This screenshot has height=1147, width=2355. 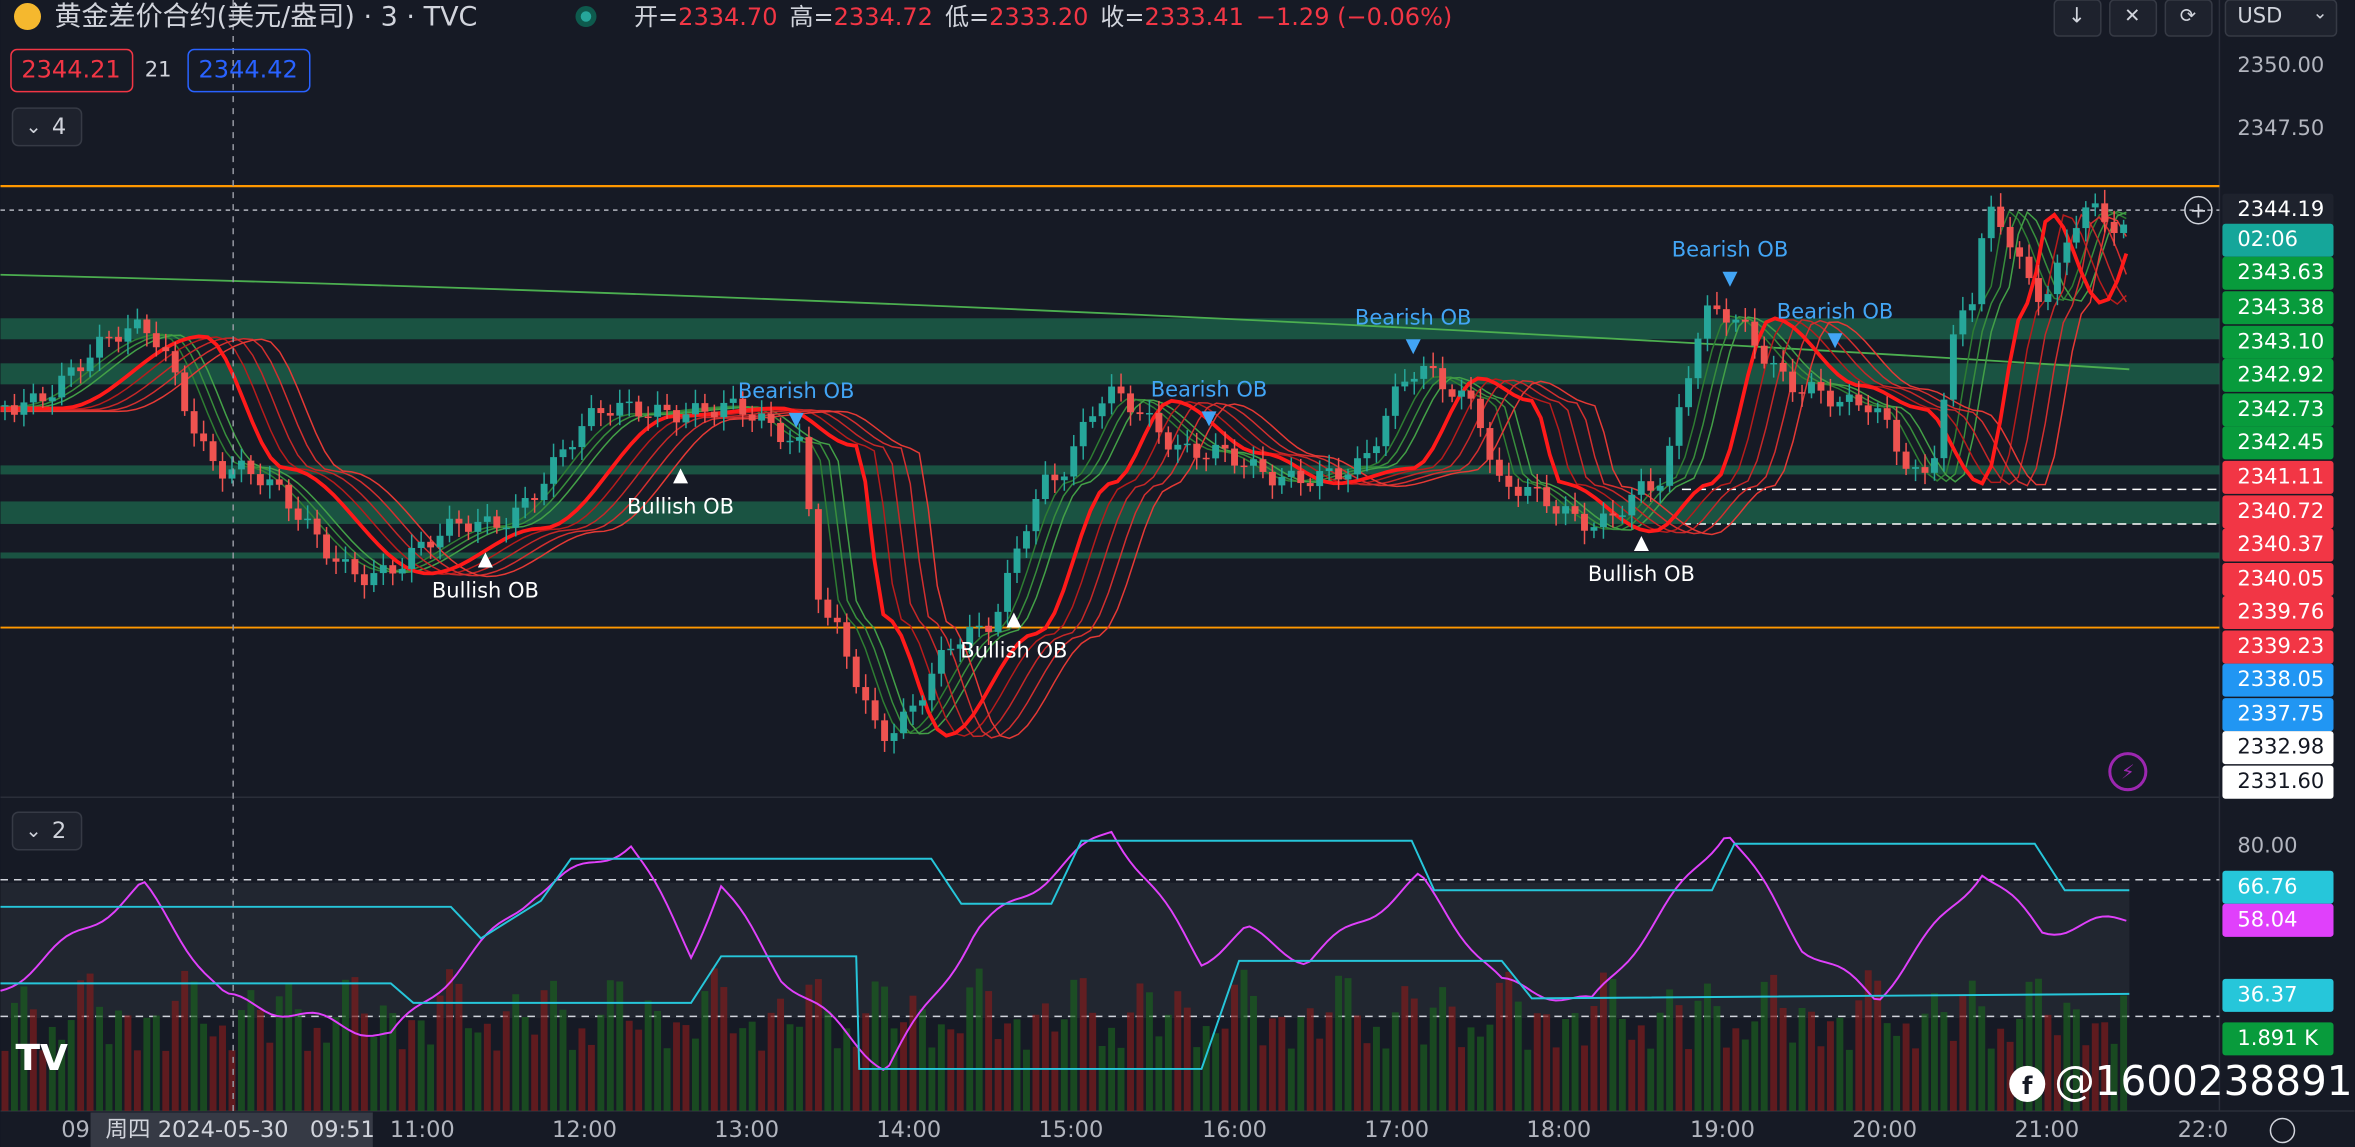 What do you see at coordinates (59, 127) in the screenshot?
I see `pane-count: 4` at bounding box center [59, 127].